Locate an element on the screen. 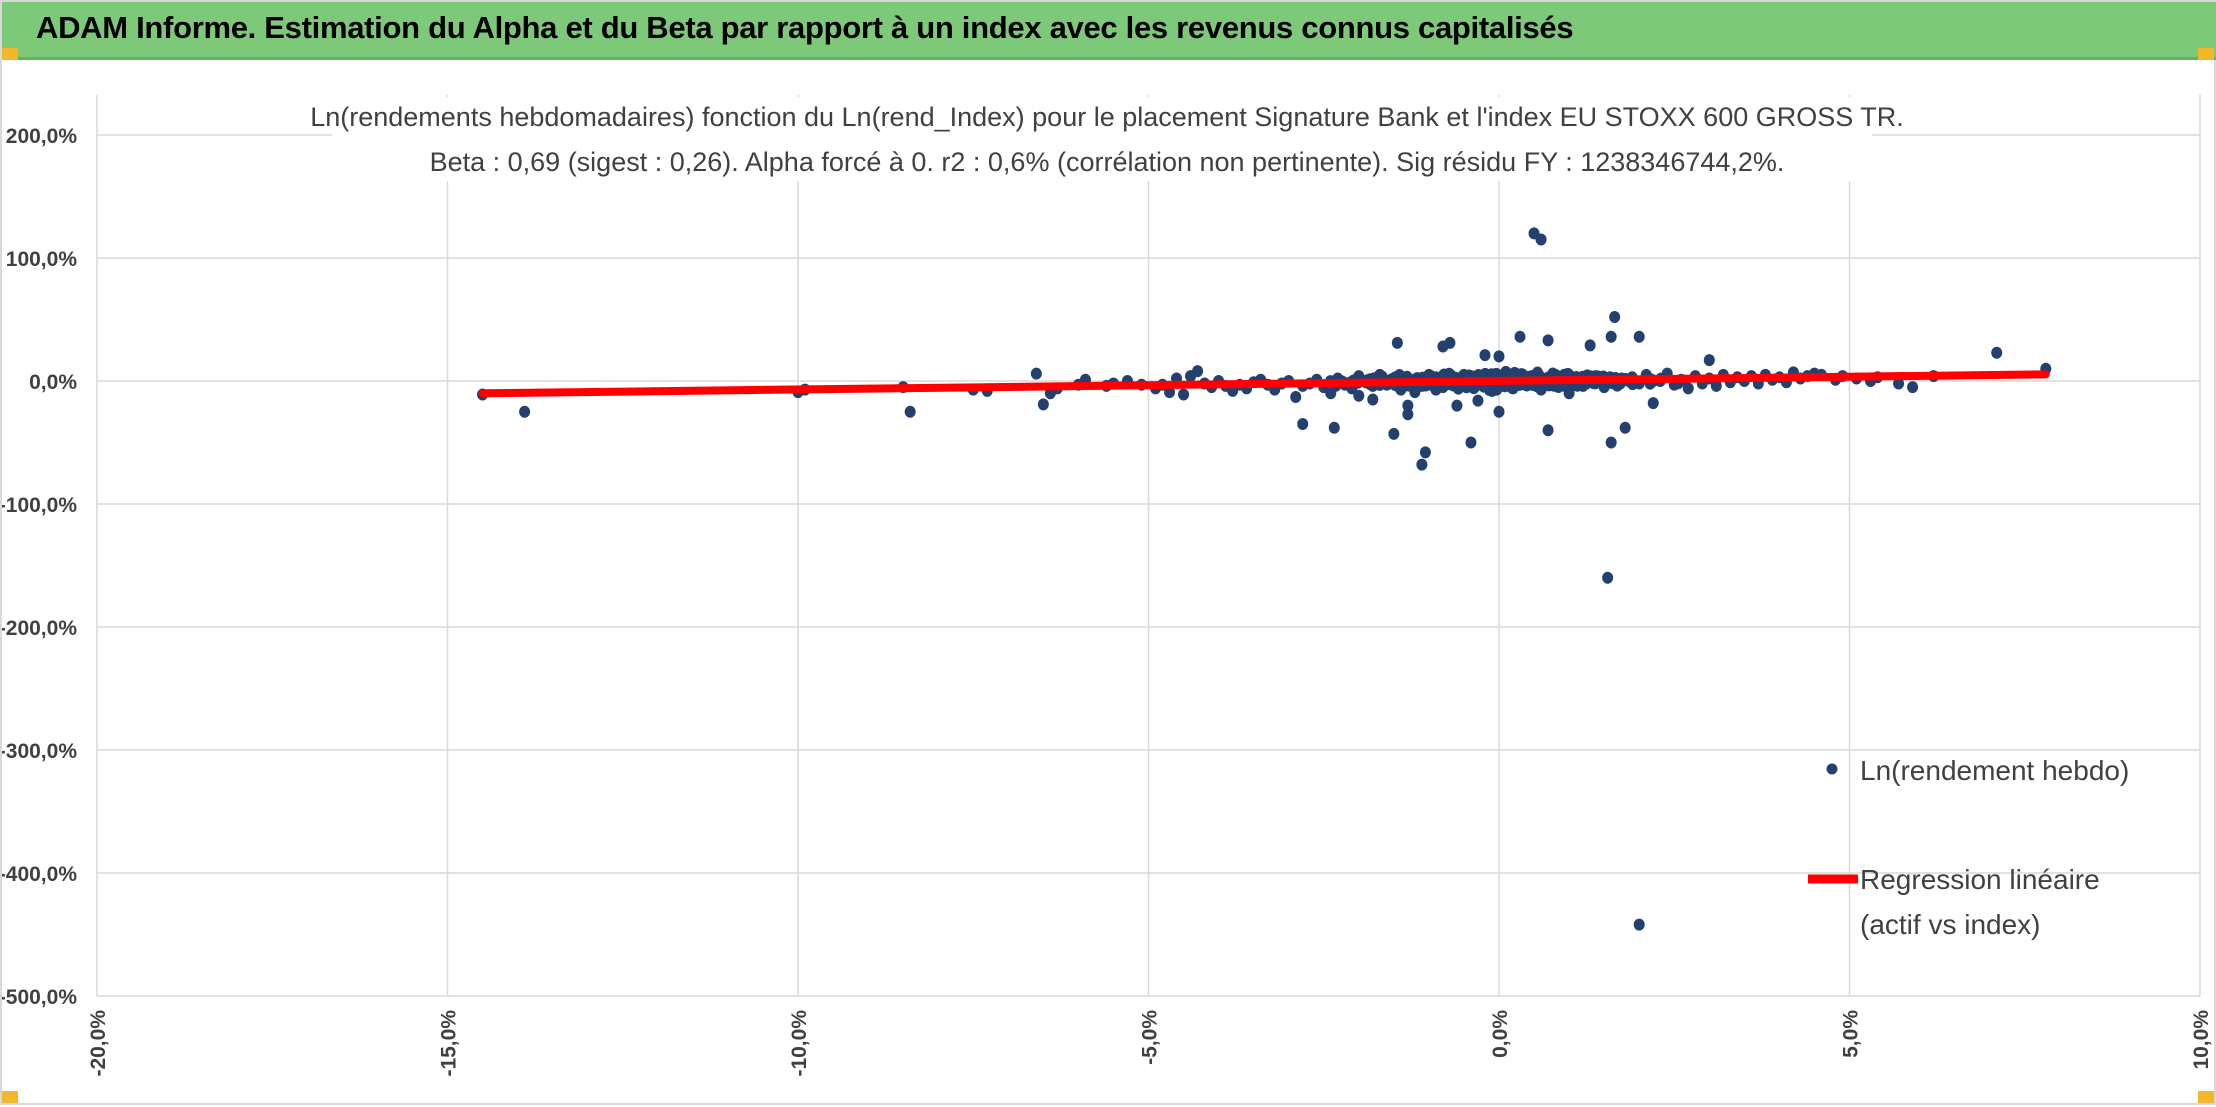 The image size is (2216, 1107). x-tick-label: 10,0% is located at coordinates (2201, 1040).